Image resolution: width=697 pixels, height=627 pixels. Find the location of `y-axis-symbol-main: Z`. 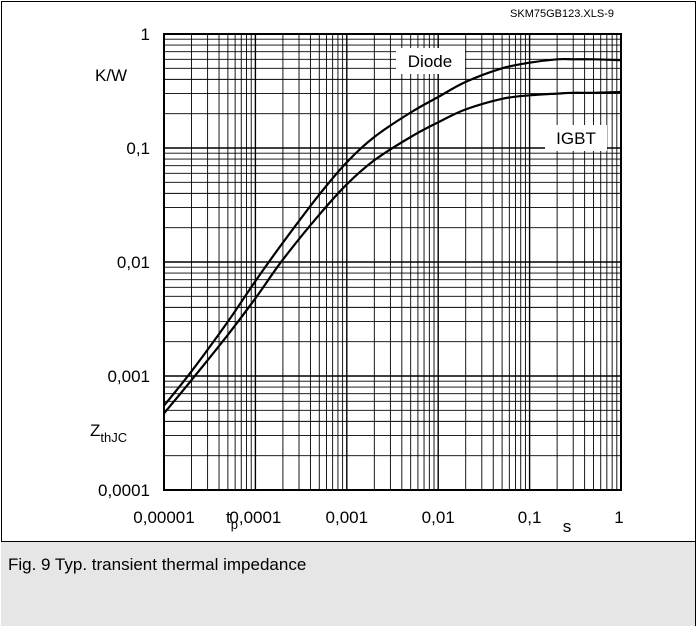

y-axis-symbol-main: Z is located at coordinates (95, 430).